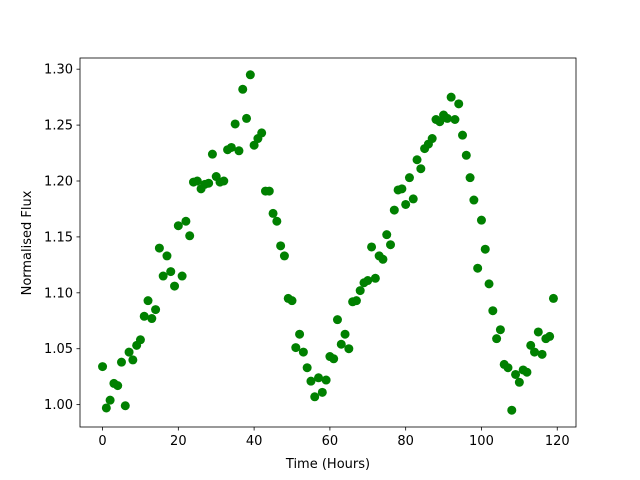 The height and width of the screenshot is (480, 640). Describe the element at coordinates (102, 441) in the screenshot. I see `x-tick-label: 0` at that location.